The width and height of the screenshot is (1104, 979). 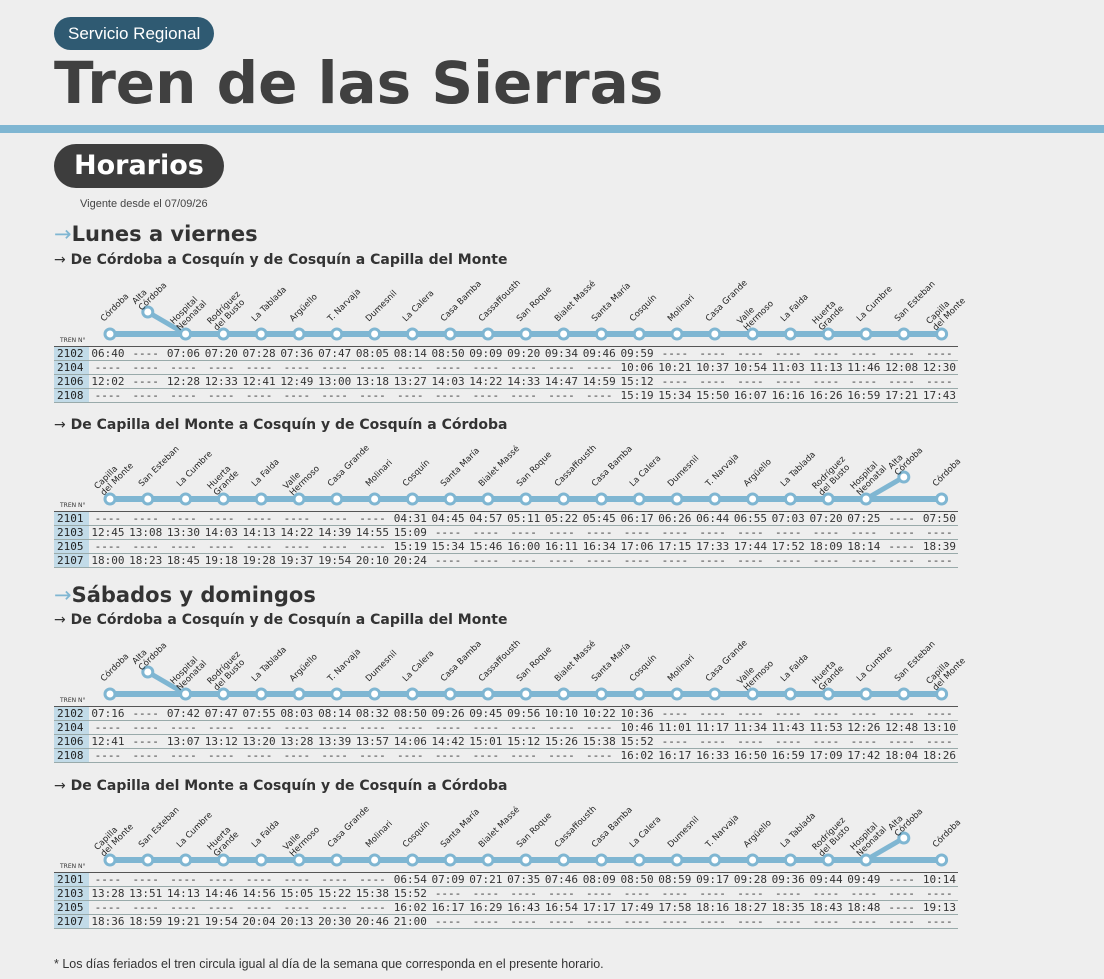 What do you see at coordinates (485, 907) in the screenshot?
I see `time-cell: 16:29` at bounding box center [485, 907].